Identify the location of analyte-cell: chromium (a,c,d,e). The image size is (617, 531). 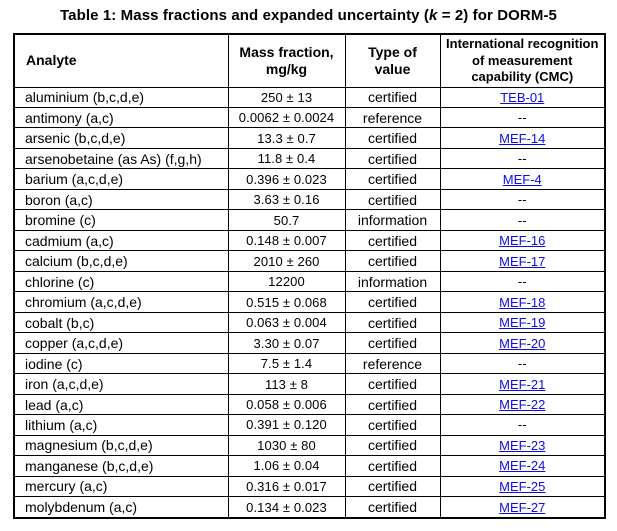
(121, 302).